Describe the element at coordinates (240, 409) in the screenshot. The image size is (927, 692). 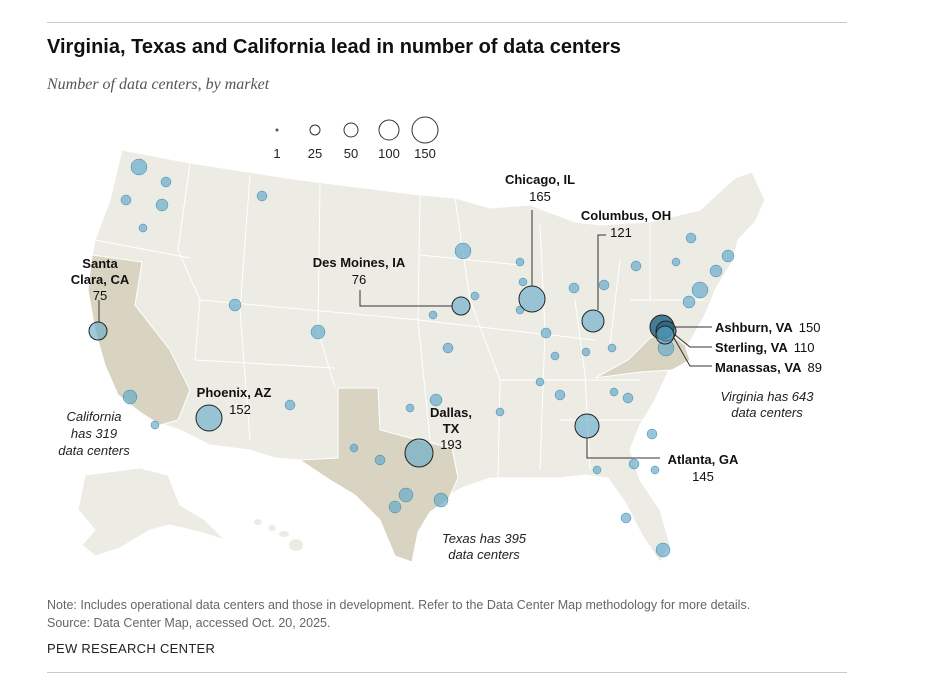
I see `label-phoenix-value: 152` at that location.